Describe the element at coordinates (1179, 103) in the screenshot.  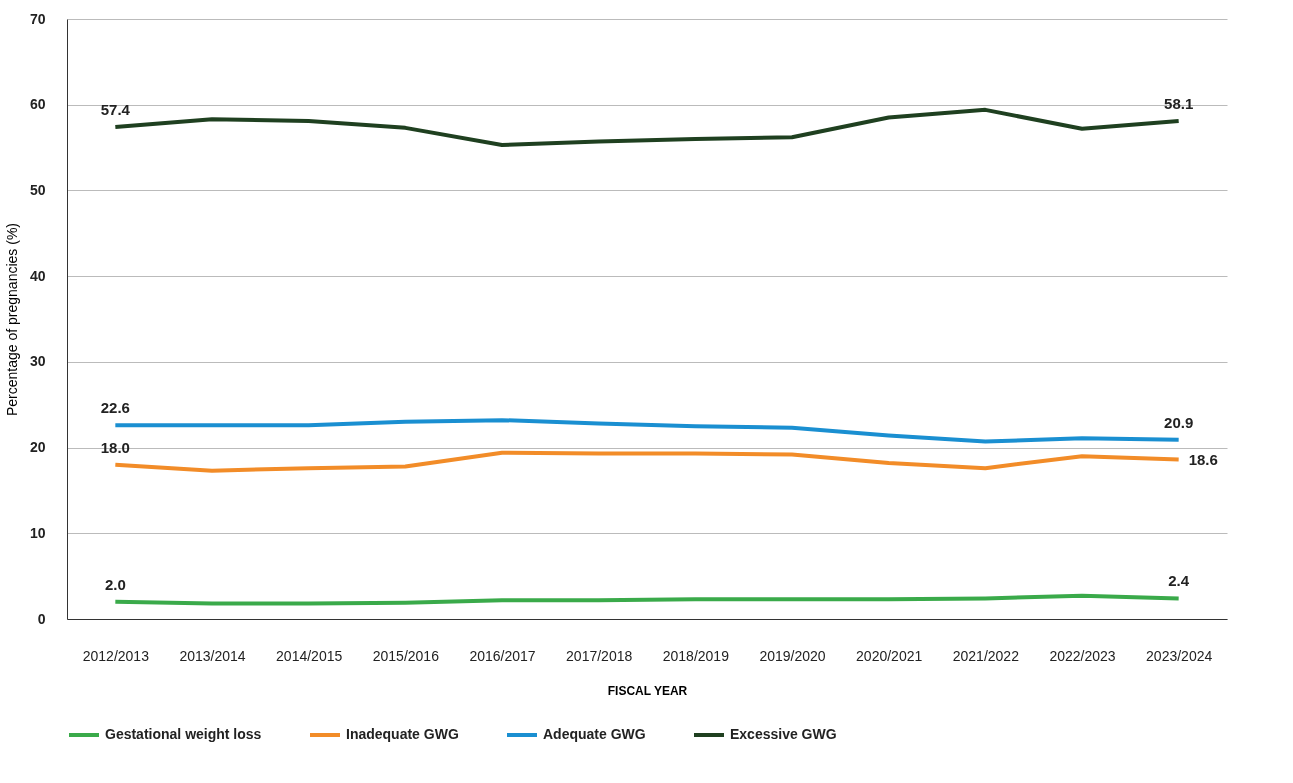
I see `data-label: 58.1` at that location.